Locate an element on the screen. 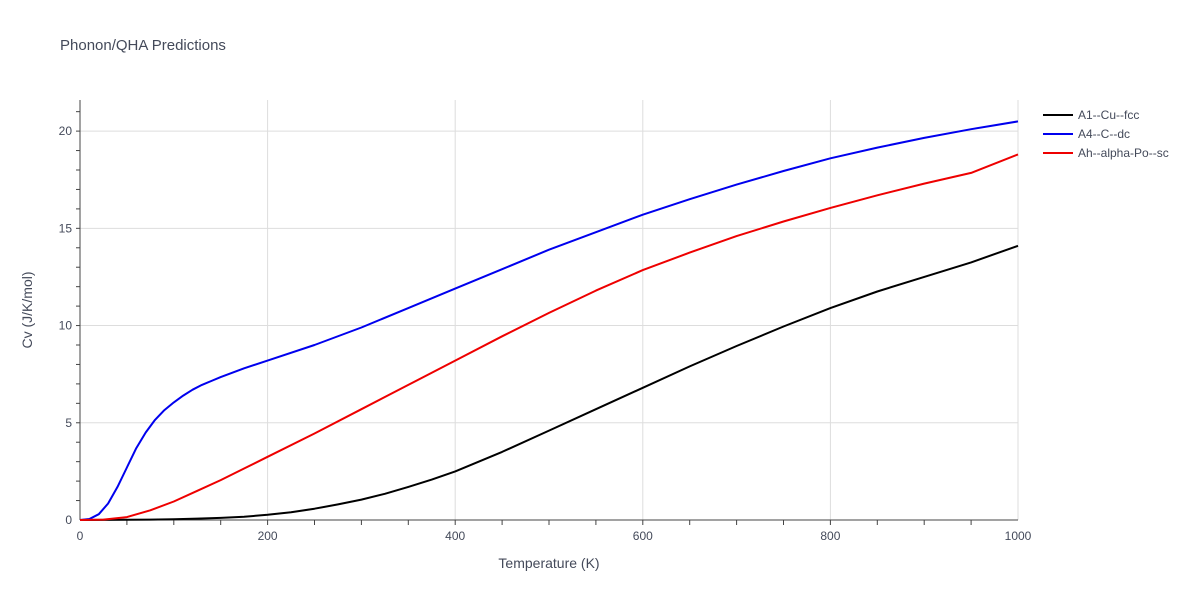 This screenshot has width=1200, height=600. legend-item-2: Ah--alpha-Po--sc is located at coordinates (1106, 153).